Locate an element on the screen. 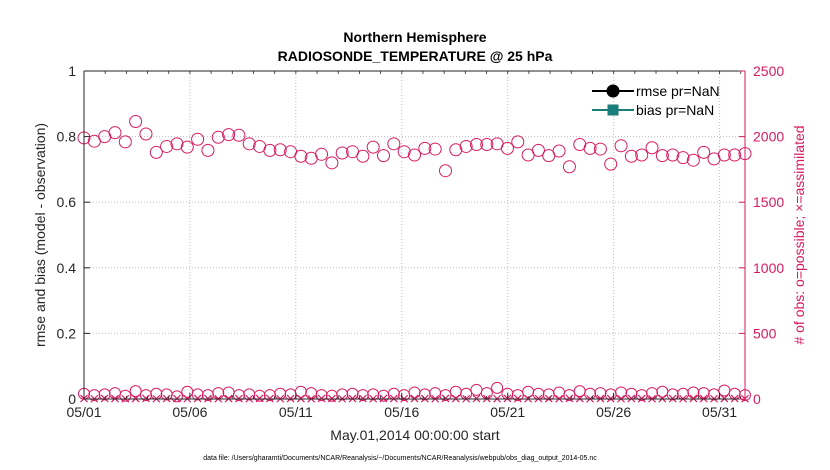 This screenshot has height=470, width=830. y-tick-label-right: 0 is located at coordinates (757, 399).